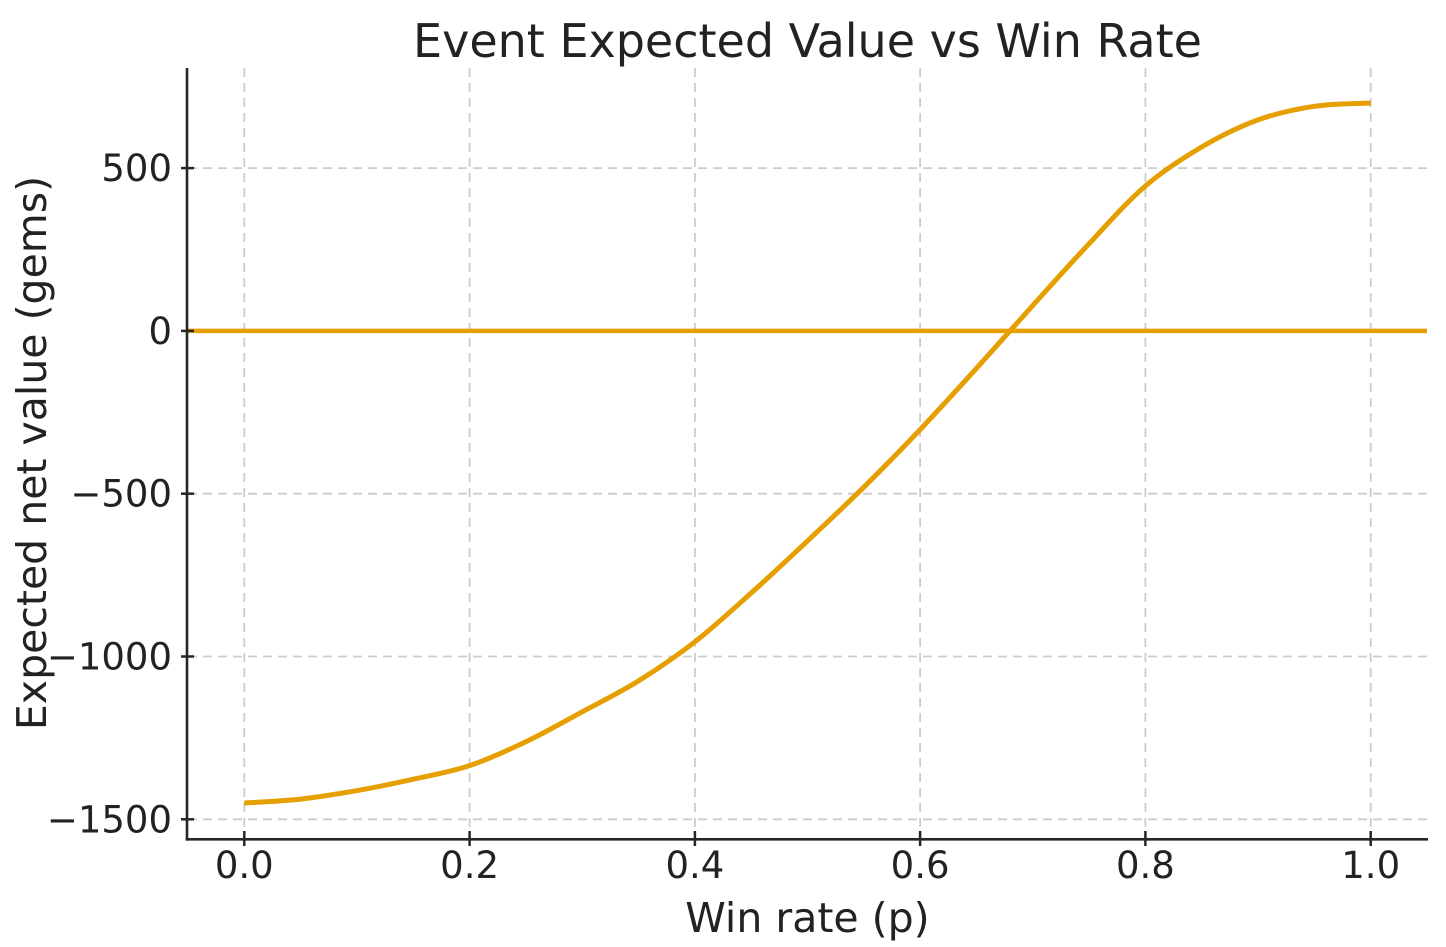  Describe the element at coordinates (807, 918) in the screenshot. I see `x-axis-label: Win rate (p)` at that location.